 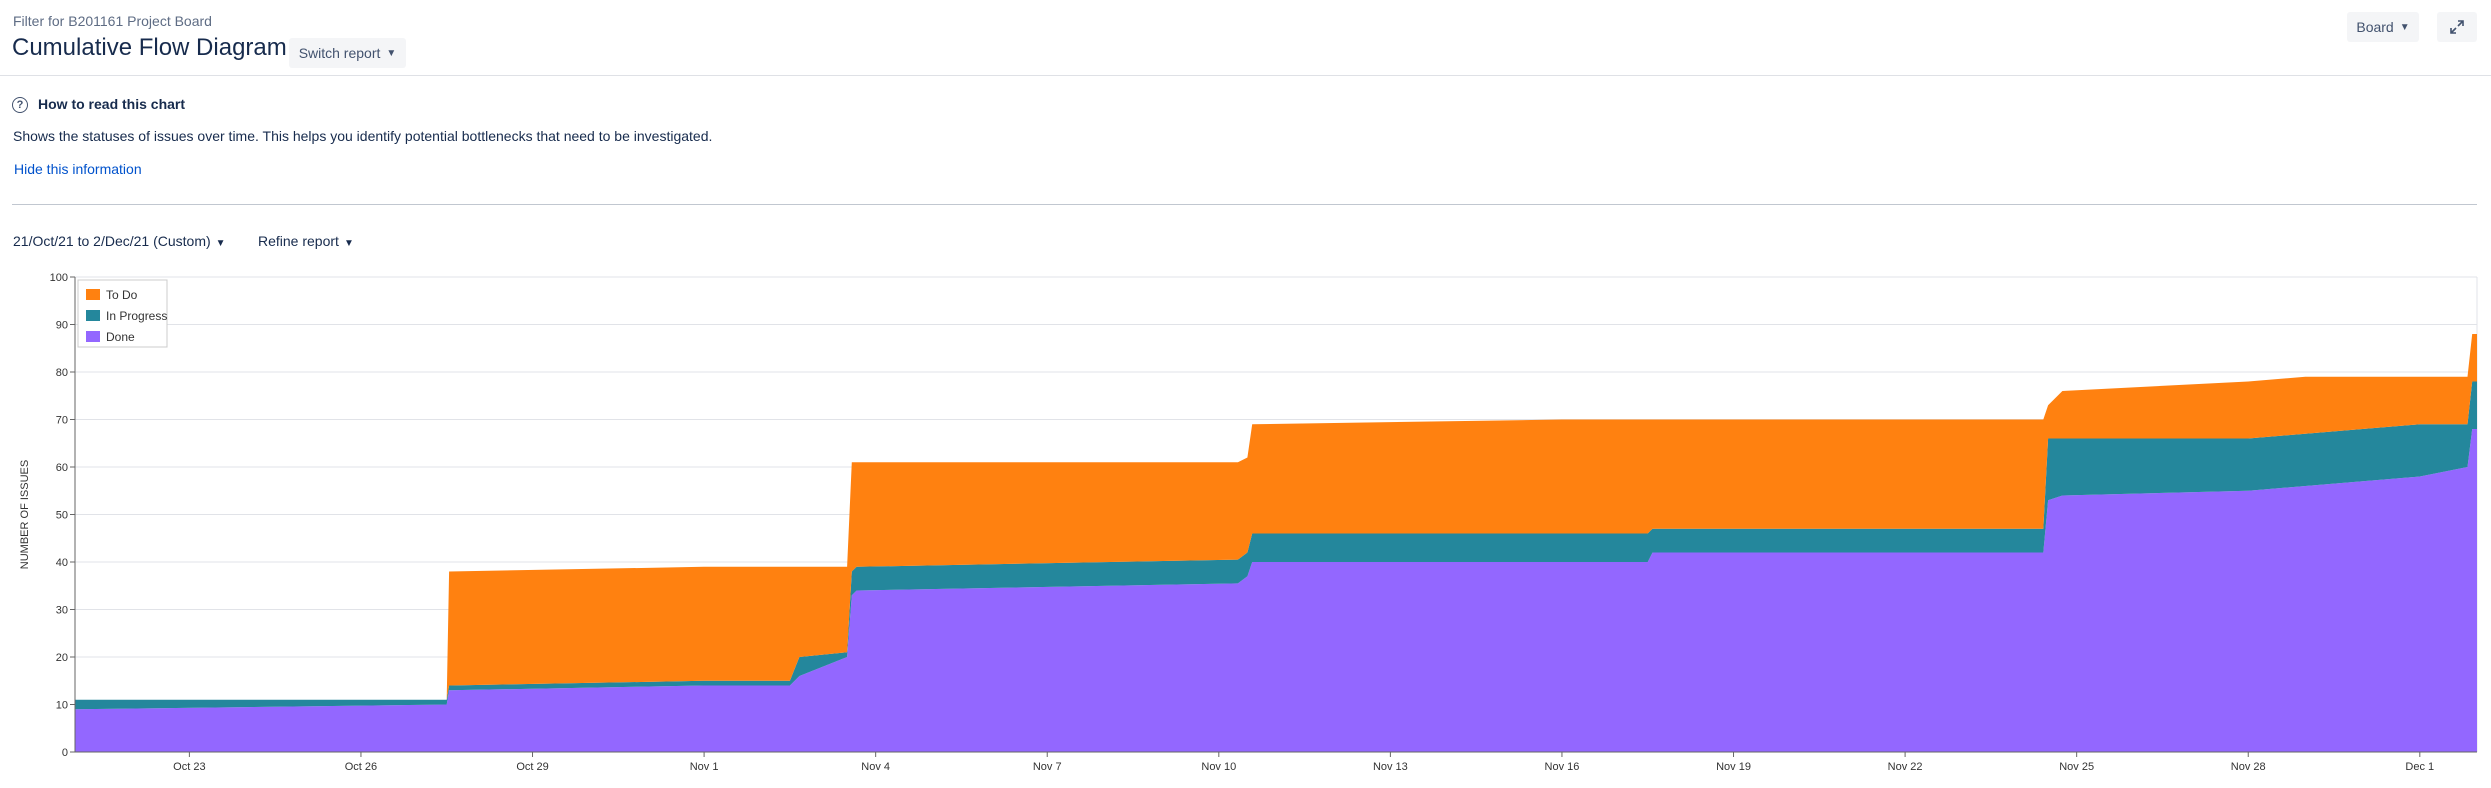 What do you see at coordinates (122, 295) in the screenshot?
I see `legend-label: To Do` at bounding box center [122, 295].